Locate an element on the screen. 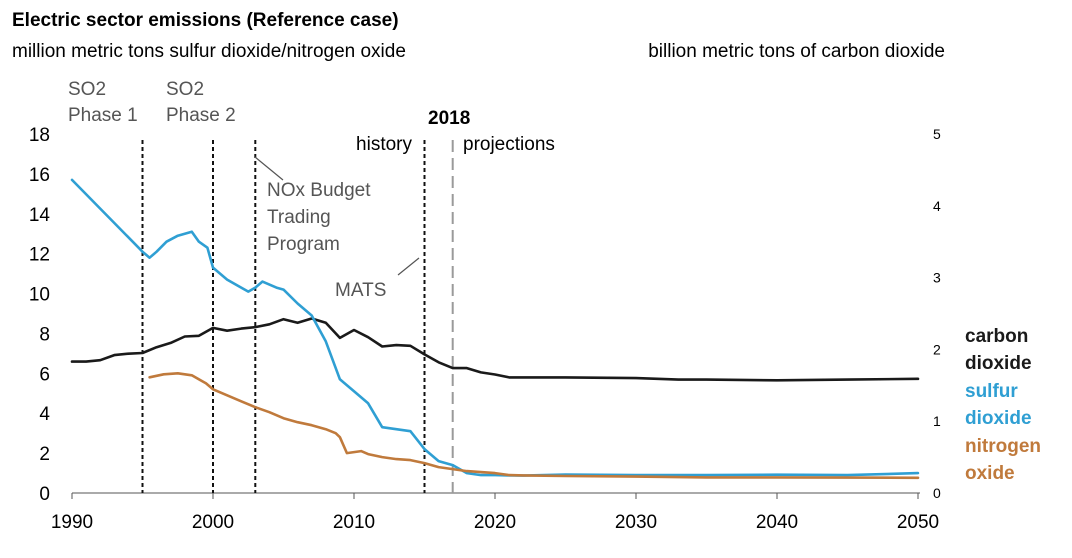  nox-budget-label-line3: Program is located at coordinates (303, 244).